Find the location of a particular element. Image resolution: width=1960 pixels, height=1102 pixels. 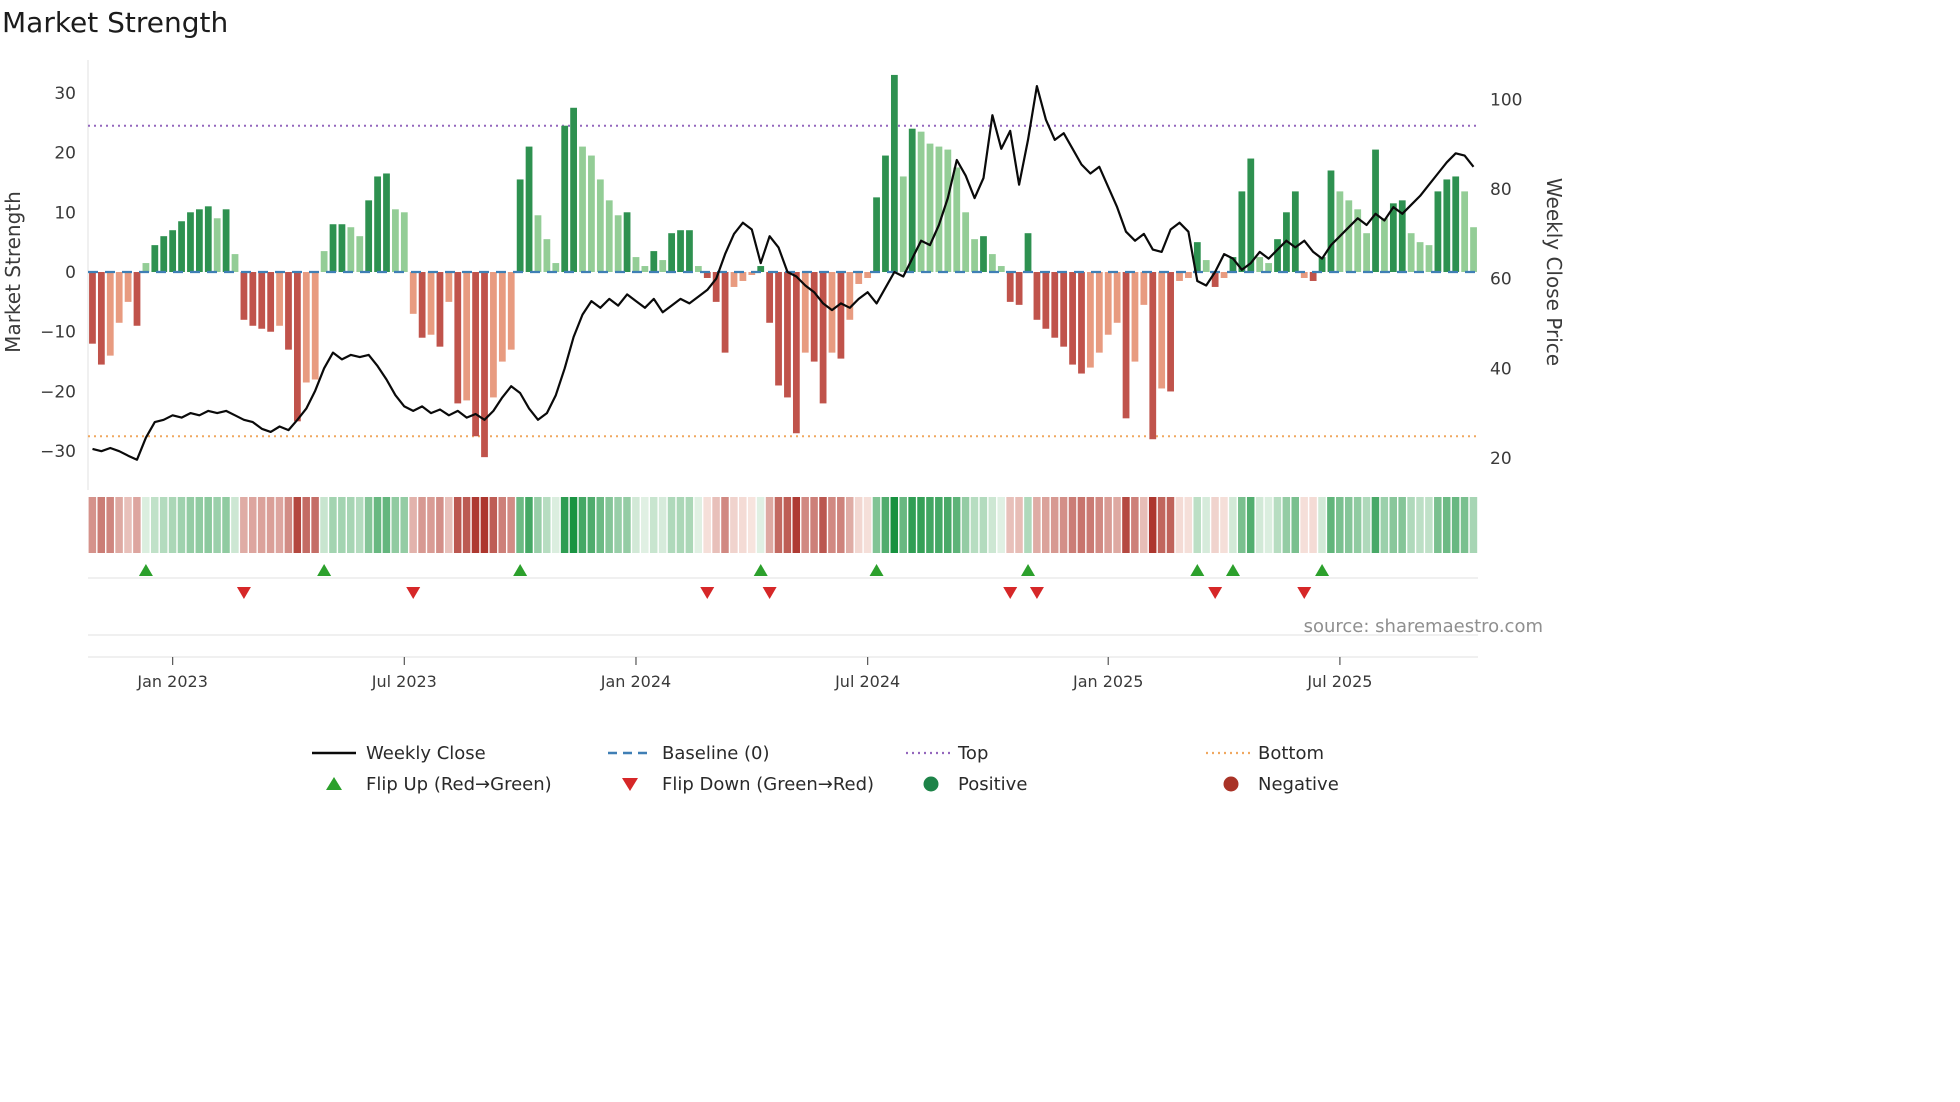

flip-down-marker-icon is located at coordinates (1036, 593).